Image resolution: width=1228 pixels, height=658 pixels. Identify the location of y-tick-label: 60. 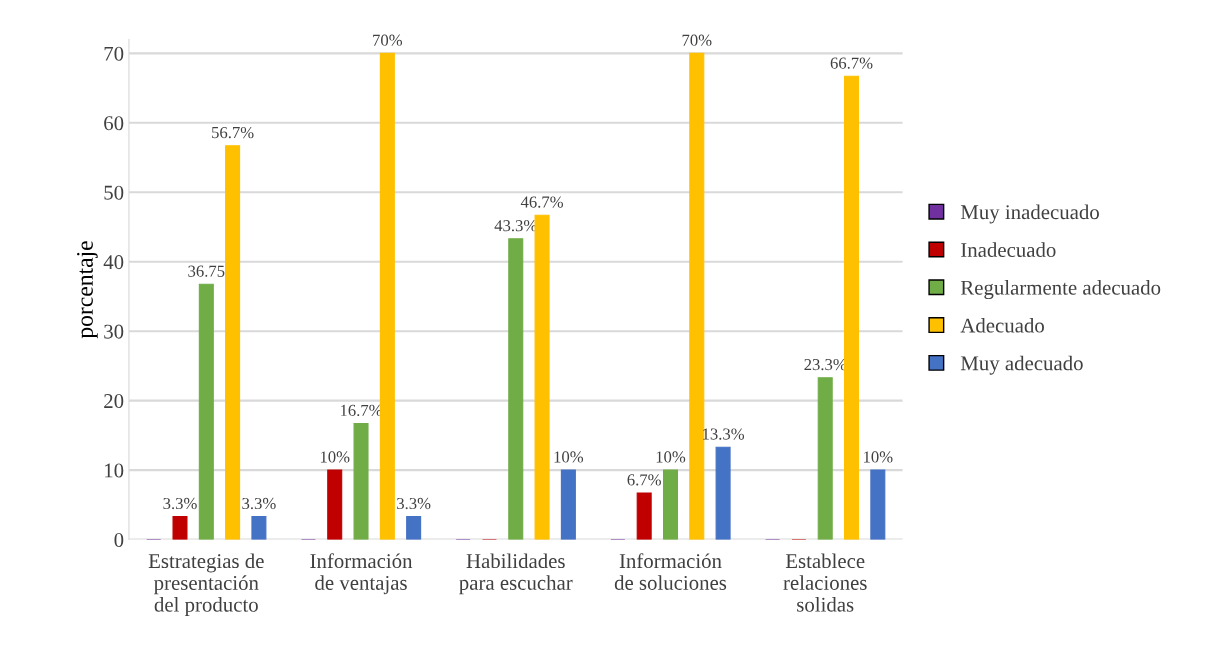
(114, 123).